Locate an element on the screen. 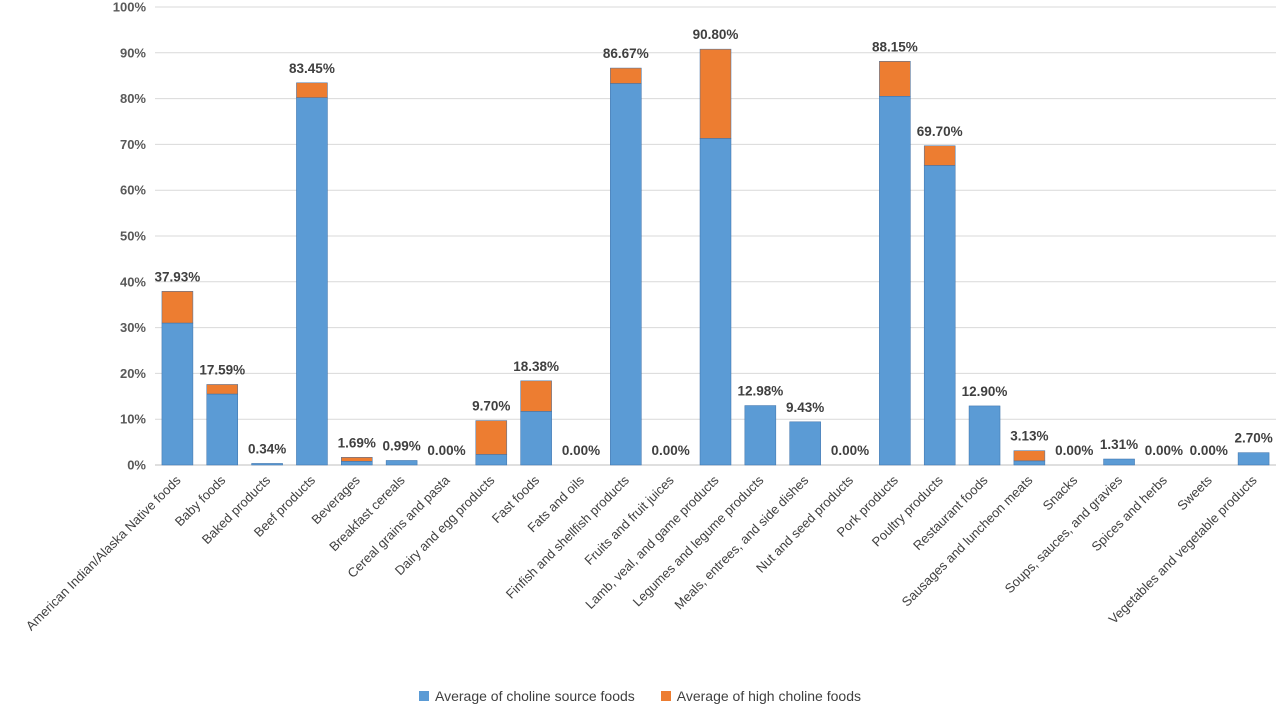 This screenshot has width=1280, height=709. data-label: 0.99% is located at coordinates (401, 445).